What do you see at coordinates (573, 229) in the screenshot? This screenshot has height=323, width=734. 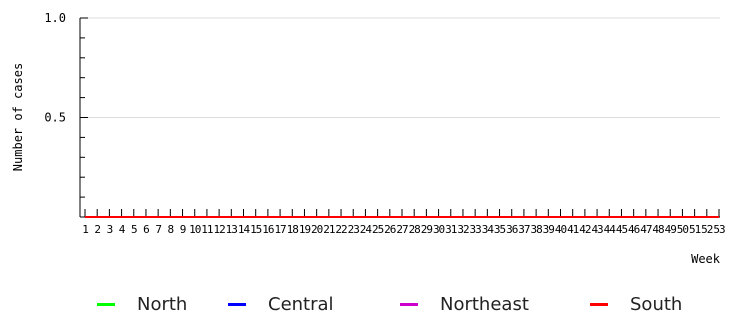 I see `x-tick-label: 41` at bounding box center [573, 229].